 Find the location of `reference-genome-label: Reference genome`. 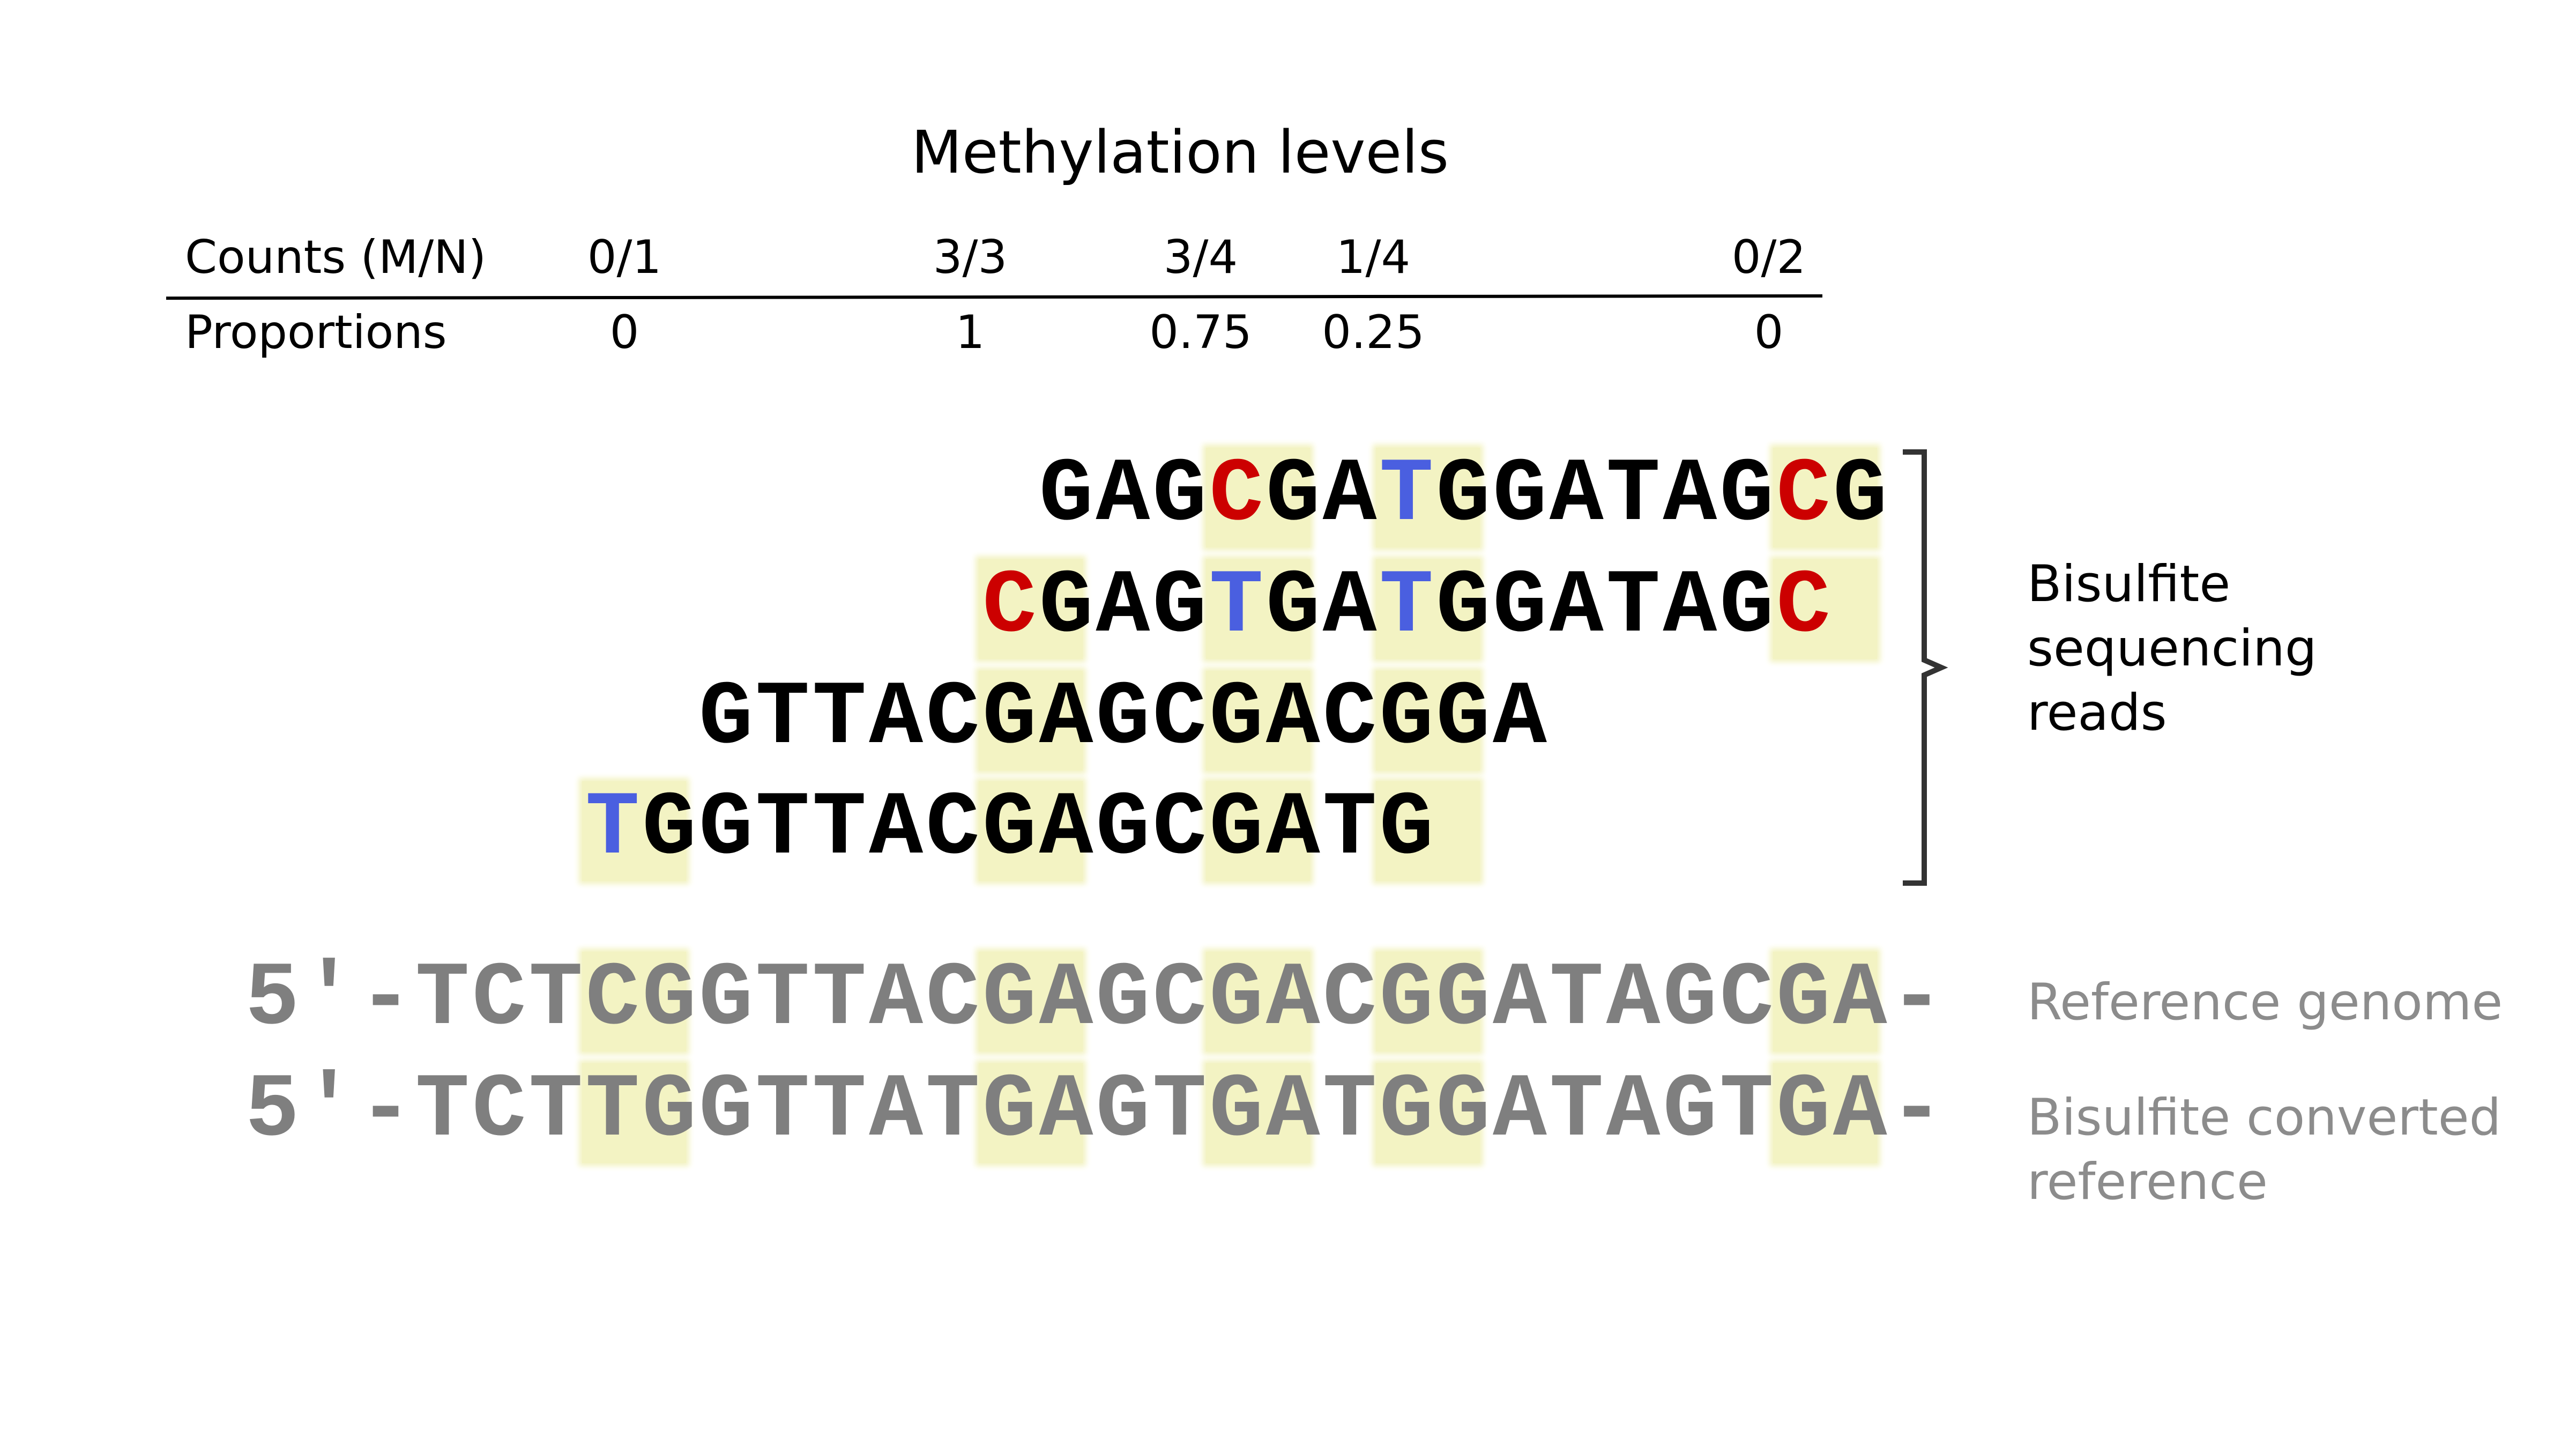

reference-genome-label: Reference genome is located at coordinates (2265, 1003).